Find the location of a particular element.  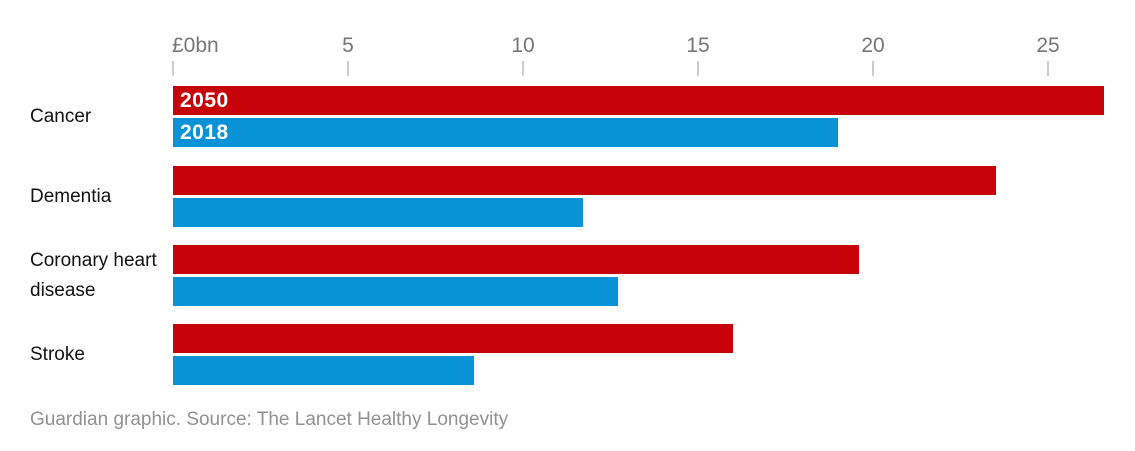

axis-tick-label-0: £0bn is located at coordinates (195, 45).